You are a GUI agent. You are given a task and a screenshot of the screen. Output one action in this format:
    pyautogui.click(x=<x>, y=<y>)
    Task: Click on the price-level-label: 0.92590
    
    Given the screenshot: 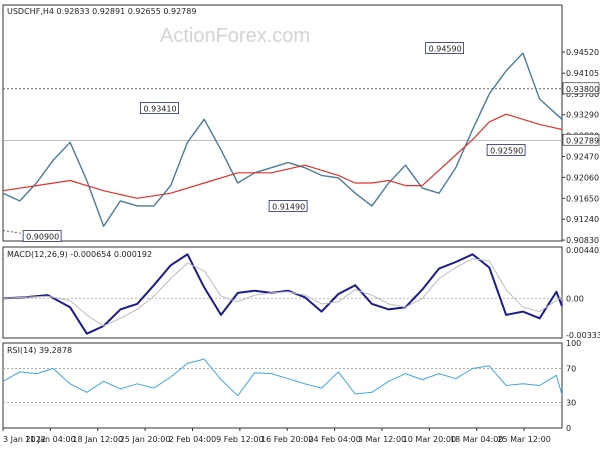 What is the action you would take?
    pyautogui.click(x=506, y=150)
    